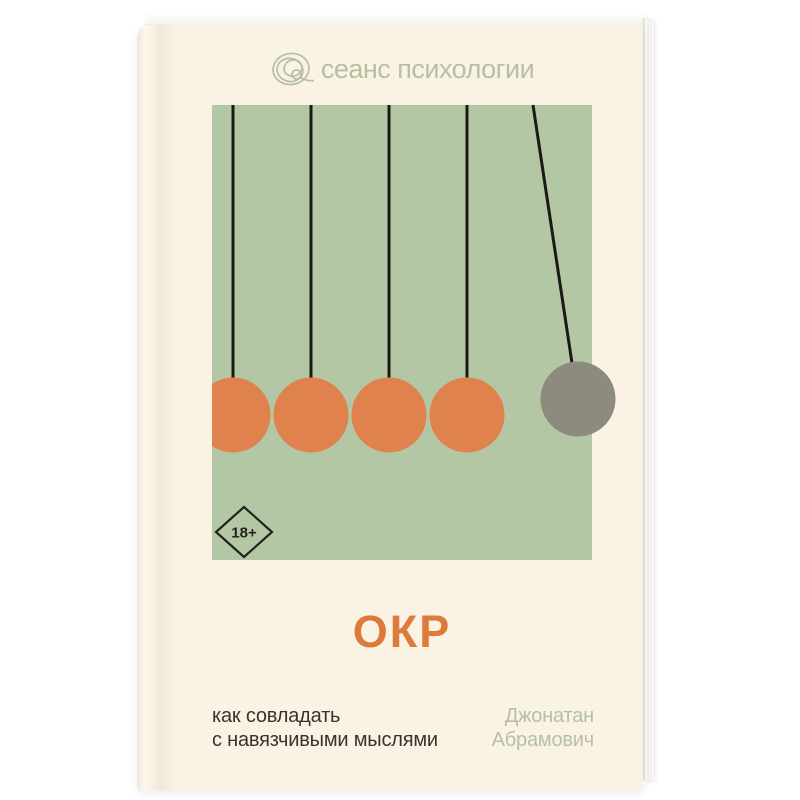  I want to click on pendulum-string-swung, so click(552, 234).